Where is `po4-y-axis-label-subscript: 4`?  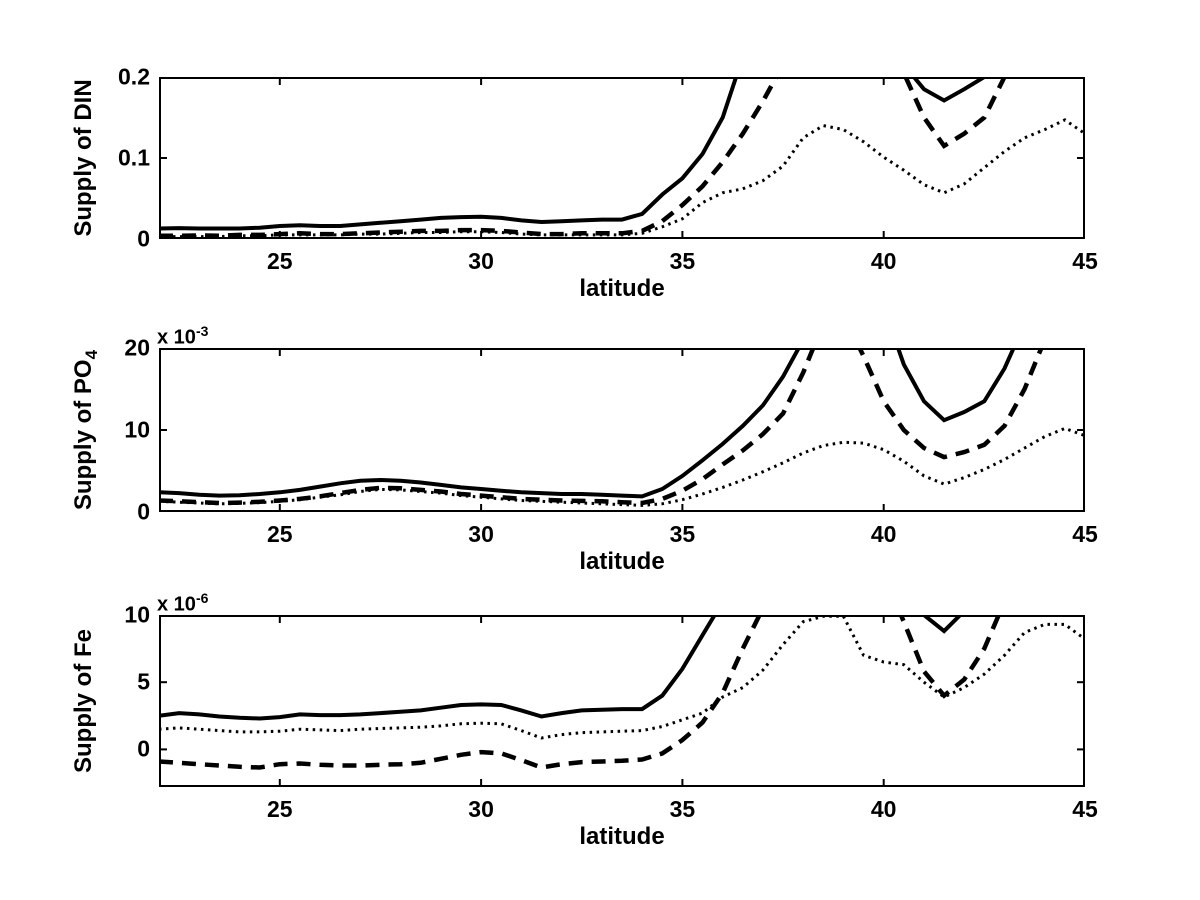 po4-y-axis-label-subscript: 4 is located at coordinates (91, 354).